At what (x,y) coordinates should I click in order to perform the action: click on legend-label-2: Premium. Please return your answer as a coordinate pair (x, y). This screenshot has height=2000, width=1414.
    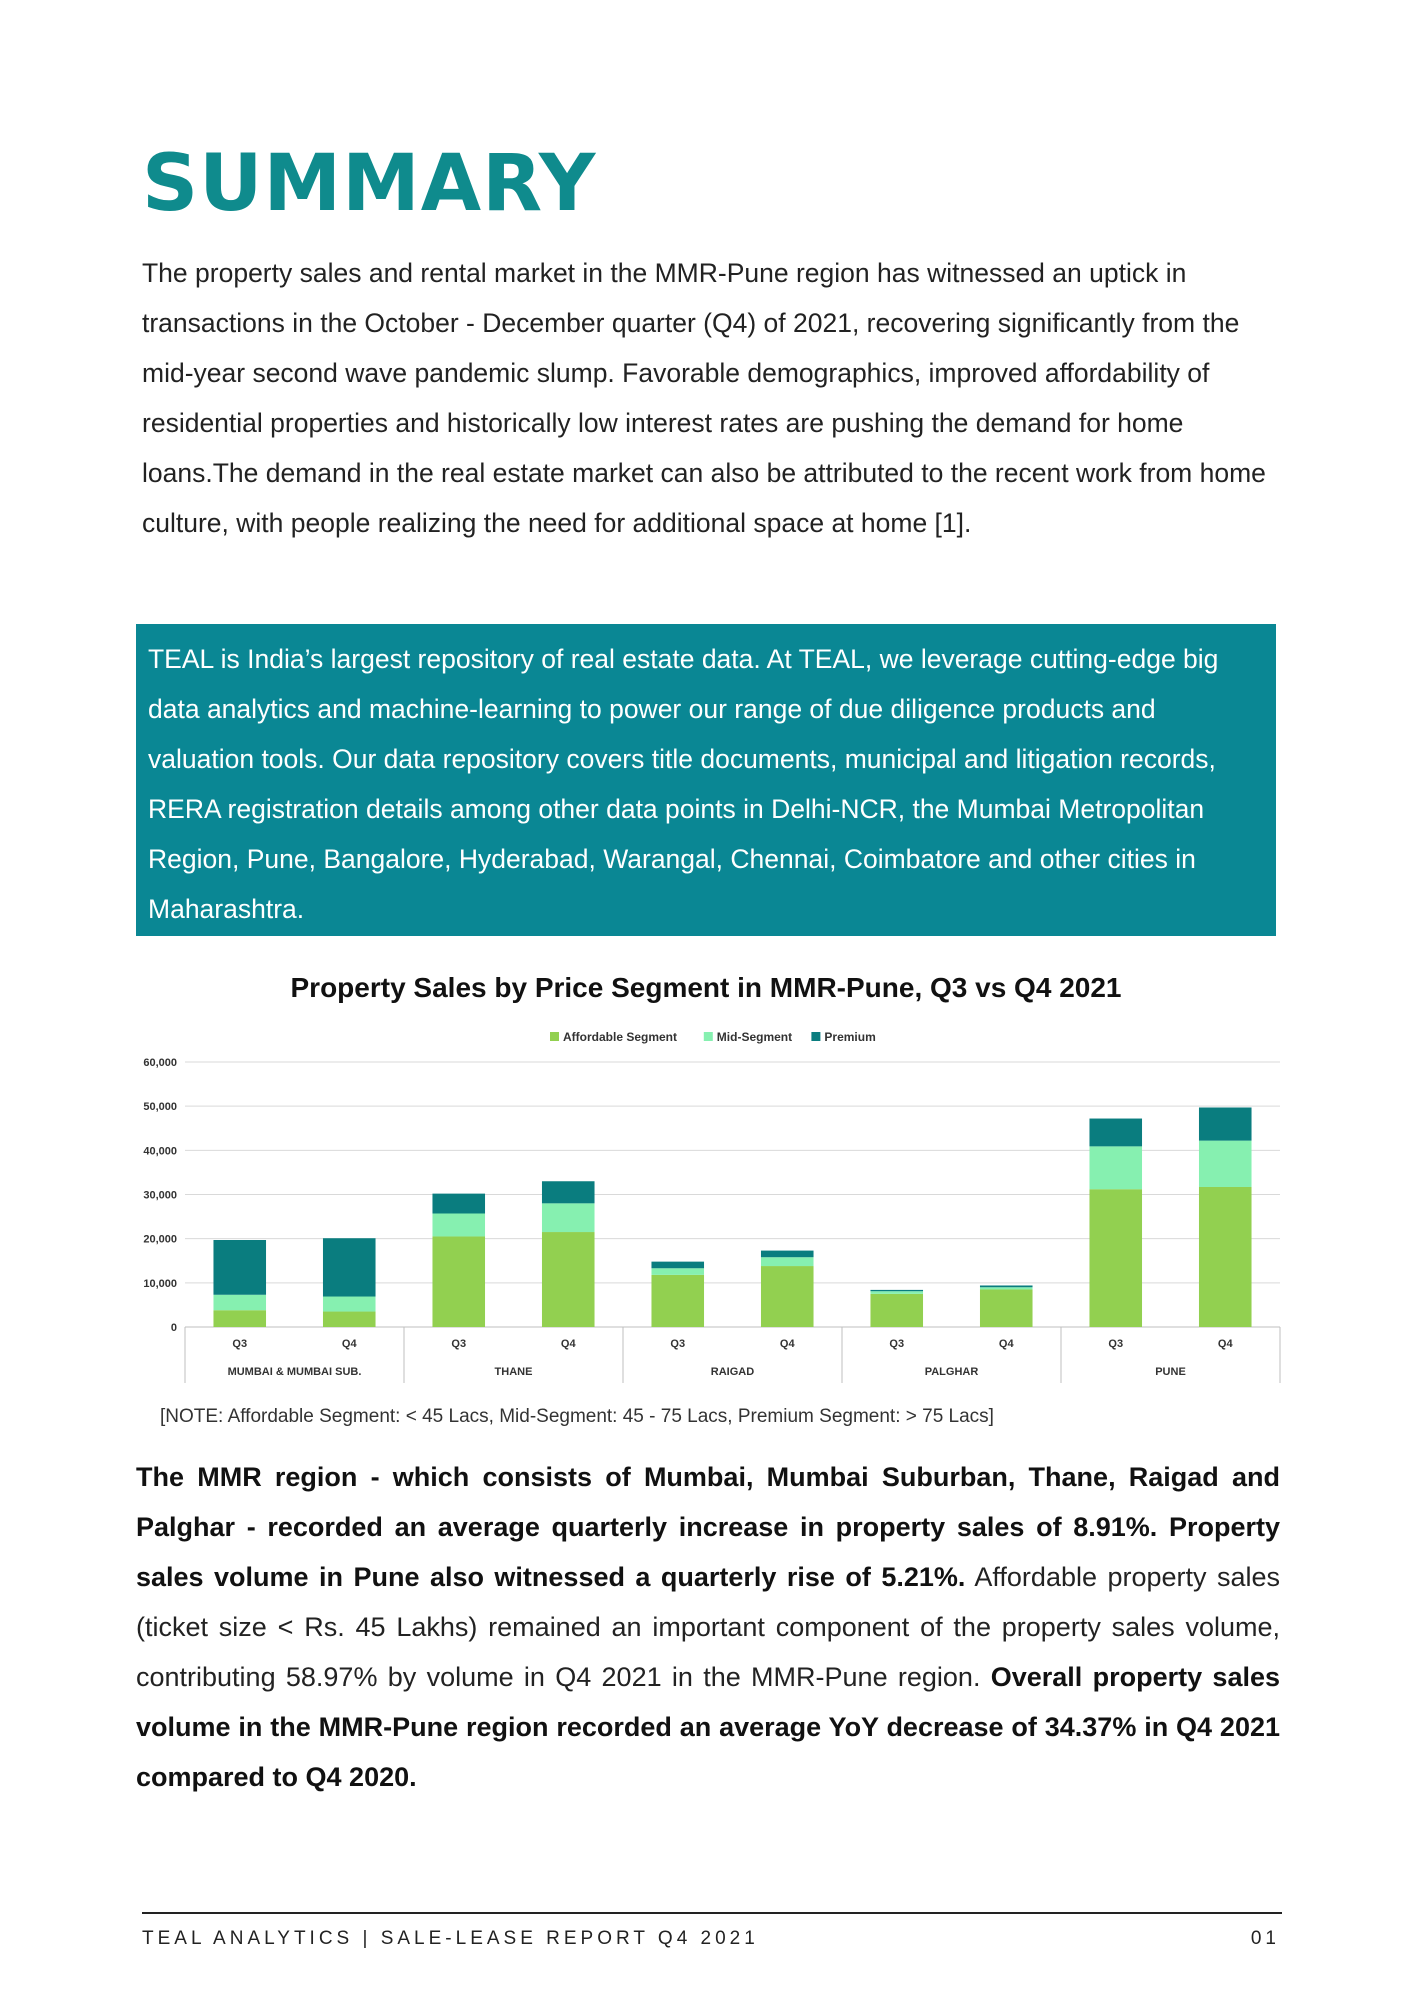
    Looking at the image, I should click on (849, 1037).